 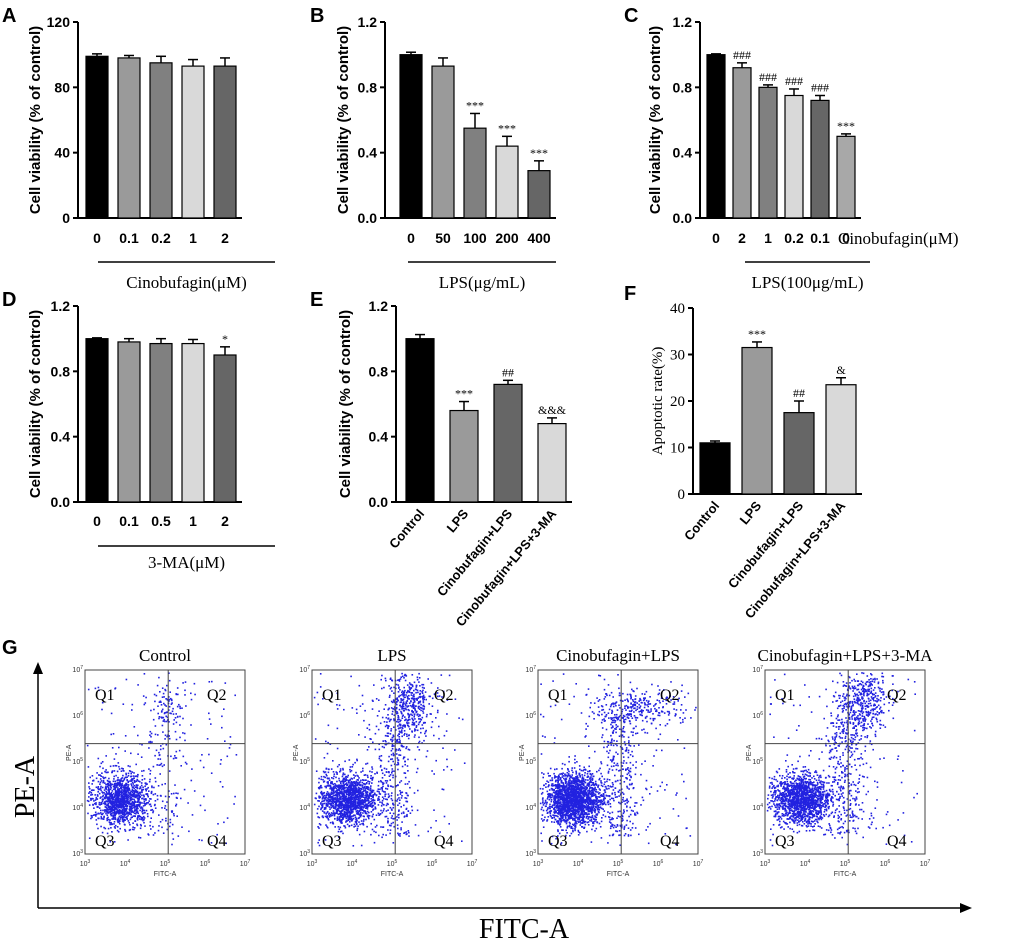 I want to click on tick-exponent: 5, so click(x=169, y=862).